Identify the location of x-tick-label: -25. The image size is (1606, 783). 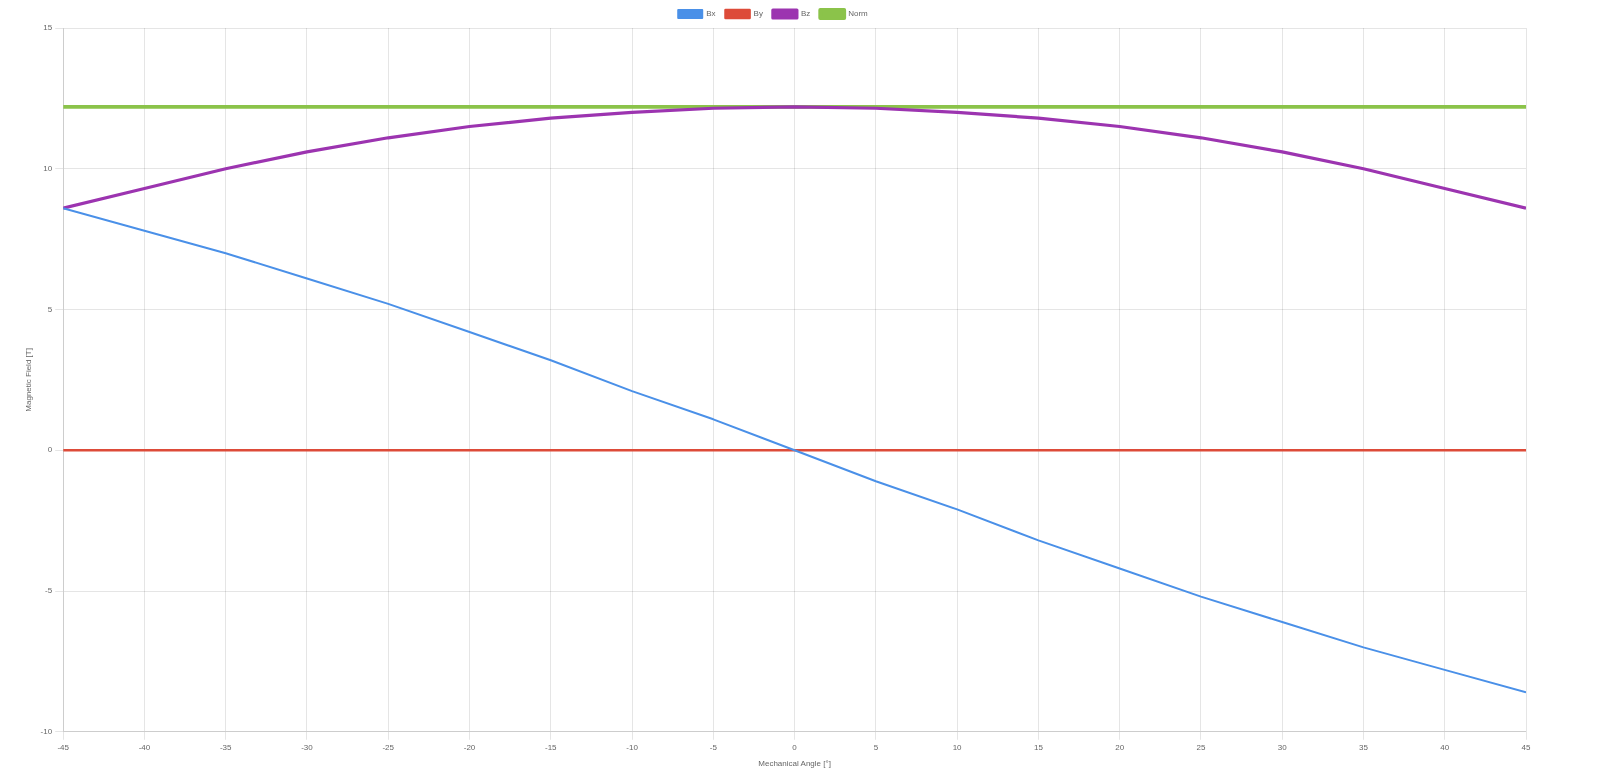
(388, 747).